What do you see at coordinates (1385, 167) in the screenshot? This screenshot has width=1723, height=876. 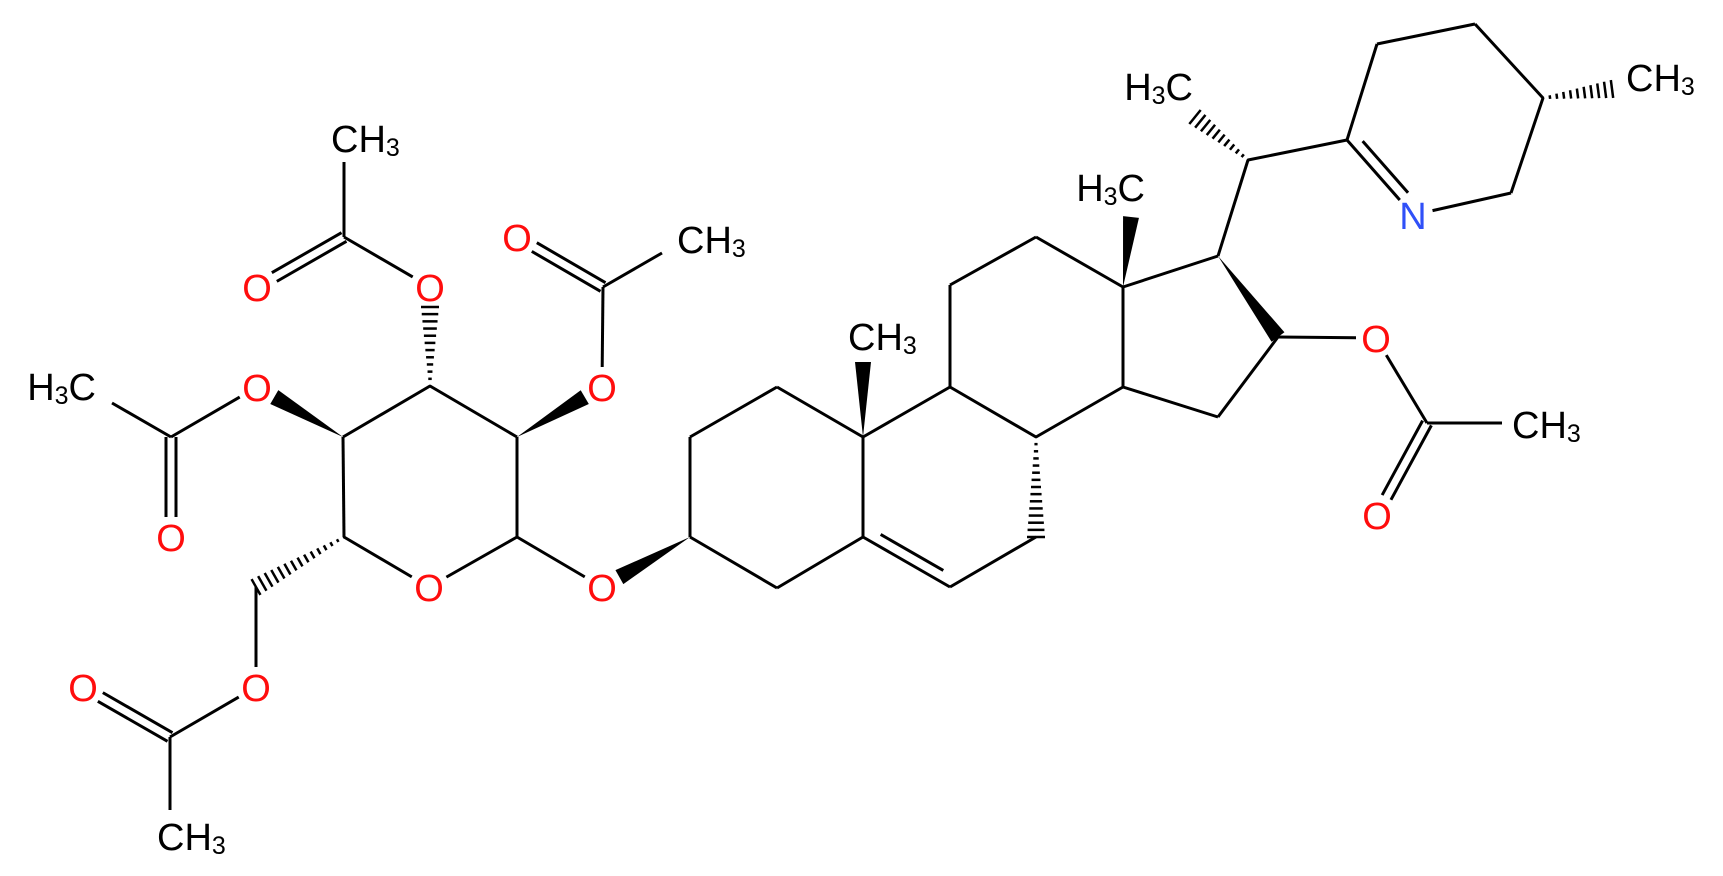 I see `double-bond-inner-line` at bounding box center [1385, 167].